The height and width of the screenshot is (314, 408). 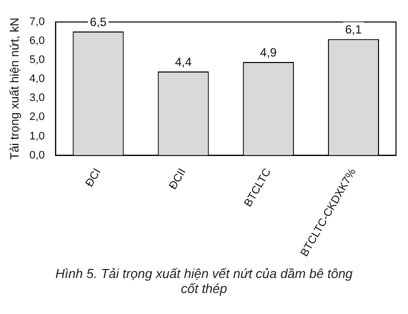 What do you see at coordinates (37, 41) in the screenshot?
I see `y-tick-label: 6,0` at bounding box center [37, 41].